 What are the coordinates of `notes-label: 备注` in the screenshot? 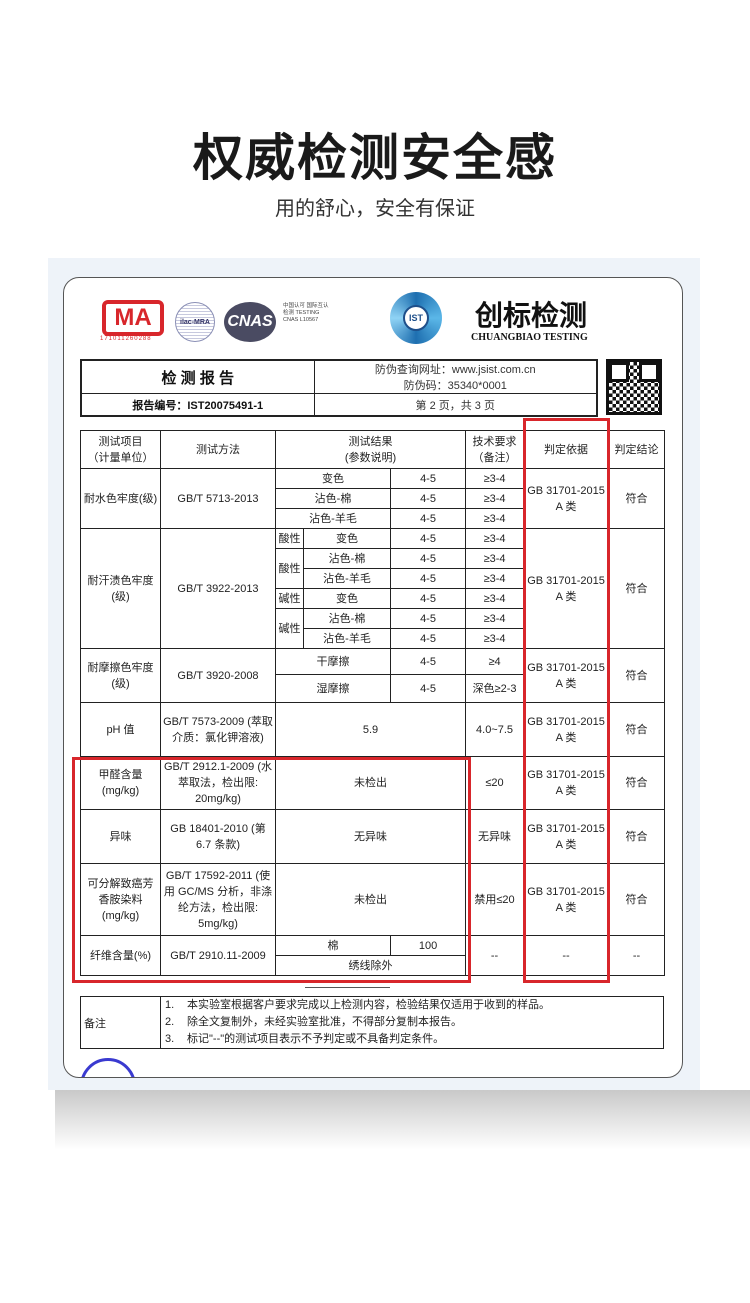 It's located at (120, 1022).